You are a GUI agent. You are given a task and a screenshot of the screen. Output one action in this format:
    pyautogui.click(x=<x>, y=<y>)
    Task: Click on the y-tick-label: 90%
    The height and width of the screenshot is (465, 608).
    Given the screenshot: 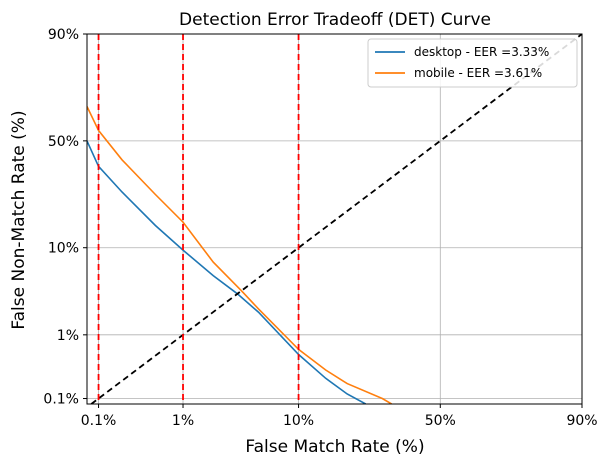 What is the action you would take?
    pyautogui.click(x=63, y=35)
    